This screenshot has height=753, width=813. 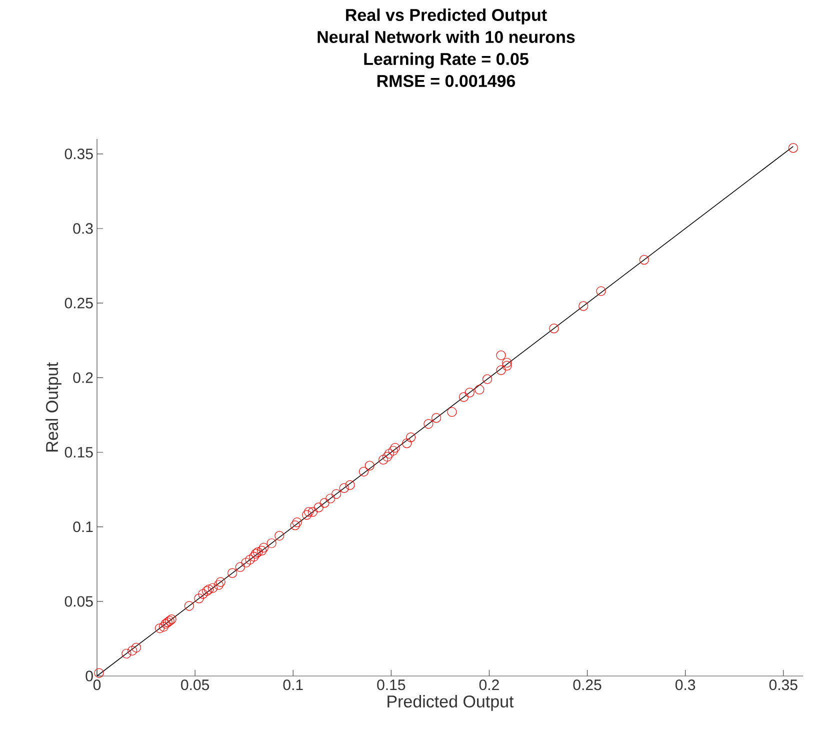 I want to click on y-tick-label: 0.35, so click(x=78, y=154).